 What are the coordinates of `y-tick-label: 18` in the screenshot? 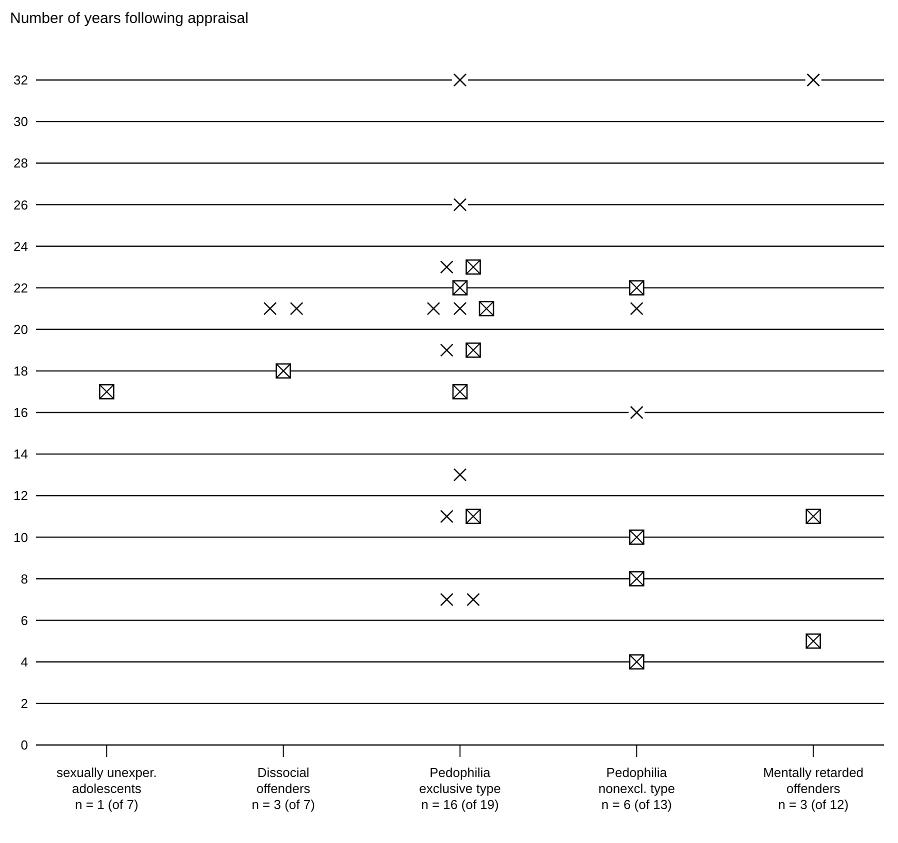 It's located at (21, 371).